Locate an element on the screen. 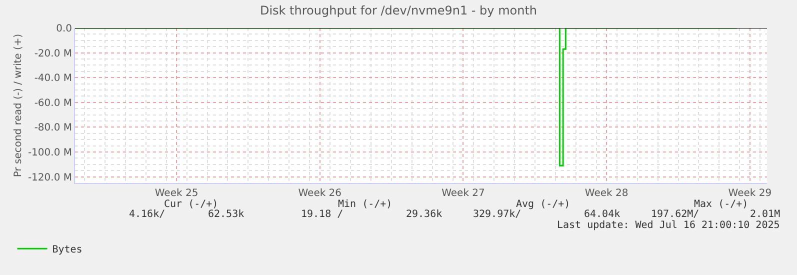 This screenshot has width=797, height=275. x-tick-label: Week 27 is located at coordinates (463, 193).